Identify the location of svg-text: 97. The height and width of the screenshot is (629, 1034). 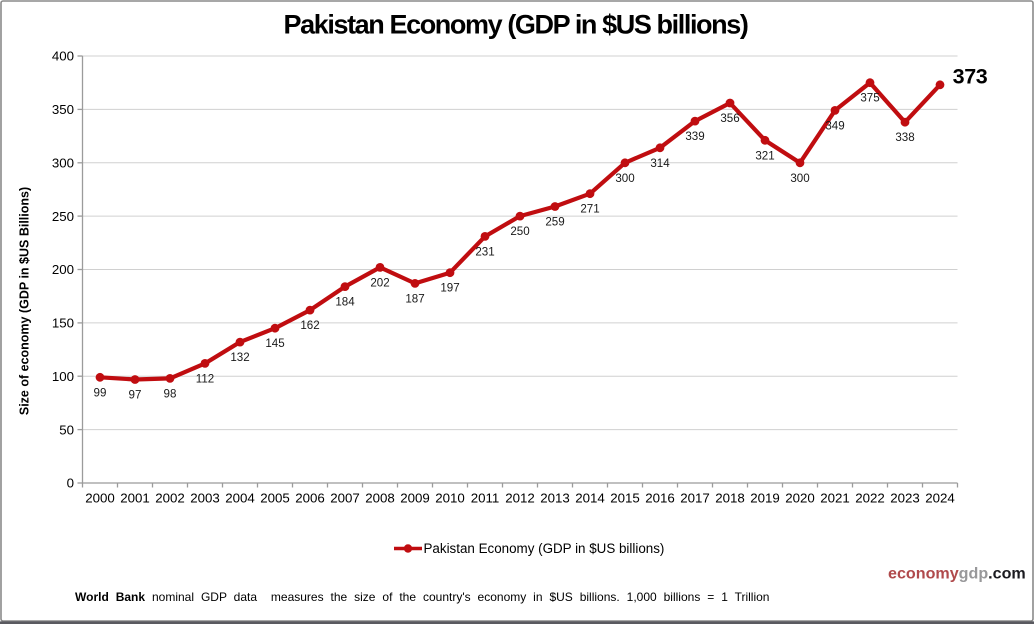
(135, 395).